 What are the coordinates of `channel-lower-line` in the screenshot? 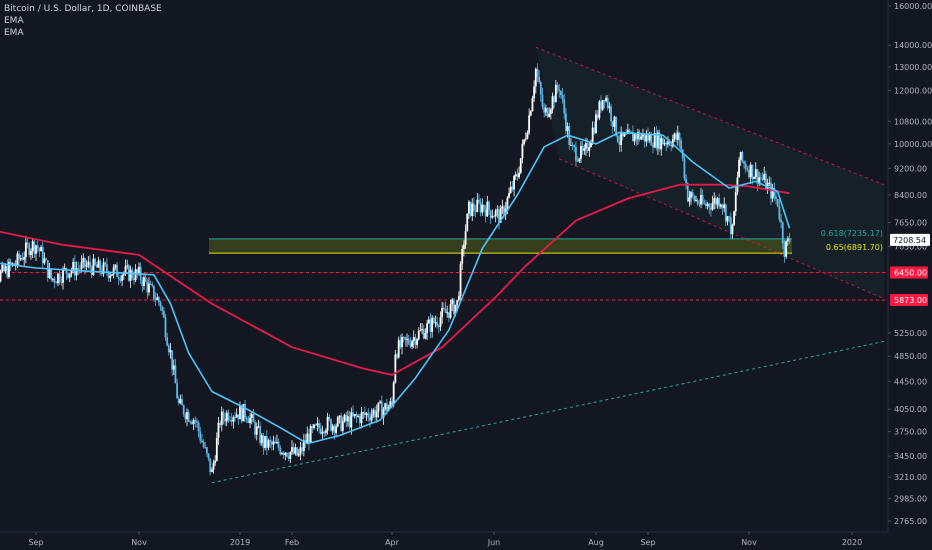 It's located at (722, 229).